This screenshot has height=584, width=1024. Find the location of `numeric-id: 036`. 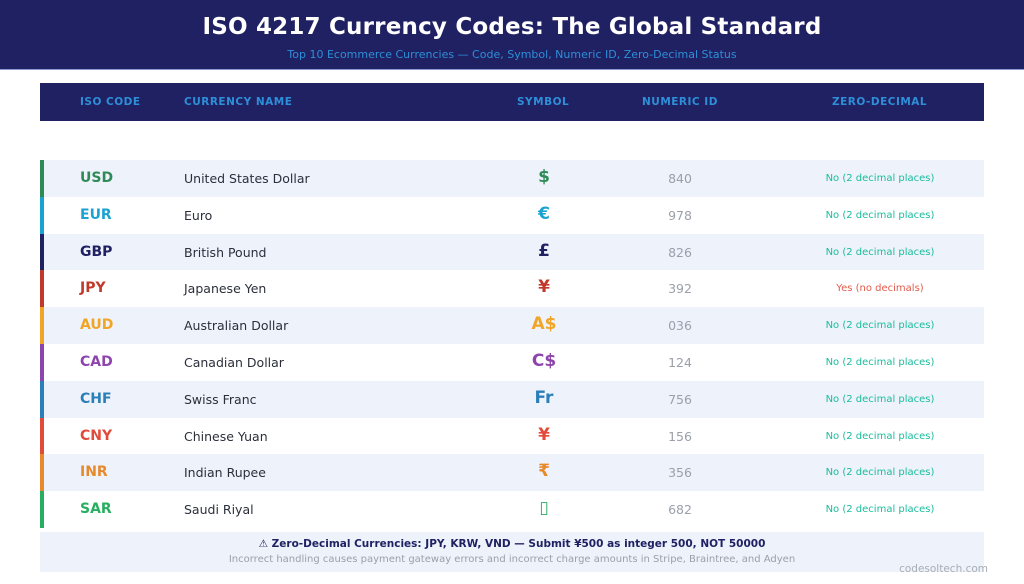

numeric-id: 036 is located at coordinates (680, 326).